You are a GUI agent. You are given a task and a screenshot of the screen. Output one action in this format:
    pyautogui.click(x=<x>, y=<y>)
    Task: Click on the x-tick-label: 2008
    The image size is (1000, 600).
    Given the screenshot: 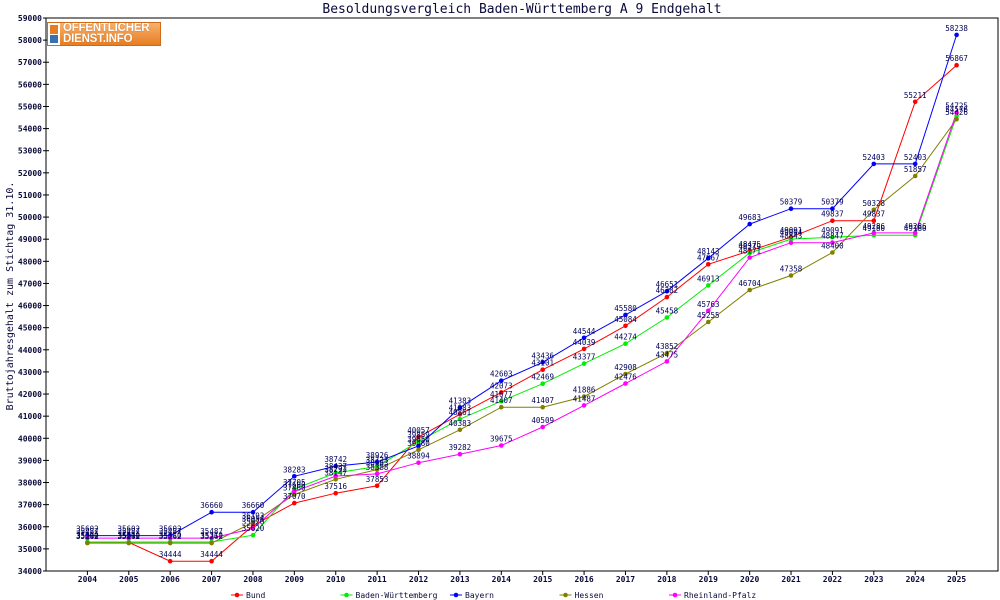 What is the action you would take?
    pyautogui.click(x=252, y=579)
    